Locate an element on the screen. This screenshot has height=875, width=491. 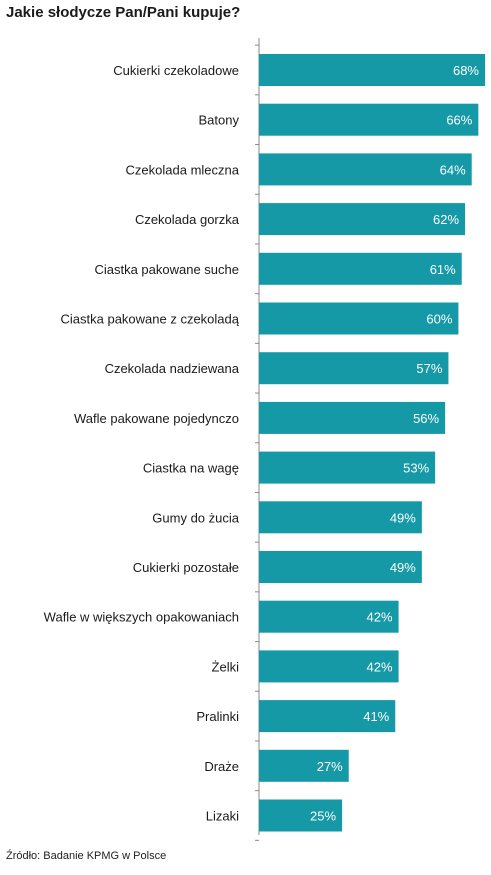
bar-value-label: 53% is located at coordinates (416, 468).